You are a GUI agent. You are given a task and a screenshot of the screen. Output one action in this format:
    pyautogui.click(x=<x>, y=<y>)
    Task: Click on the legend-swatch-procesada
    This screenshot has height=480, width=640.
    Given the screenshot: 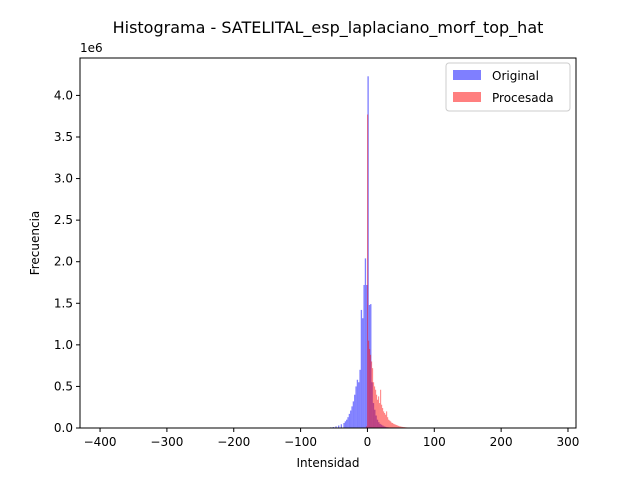 What is the action you would take?
    pyautogui.click(x=467, y=97)
    